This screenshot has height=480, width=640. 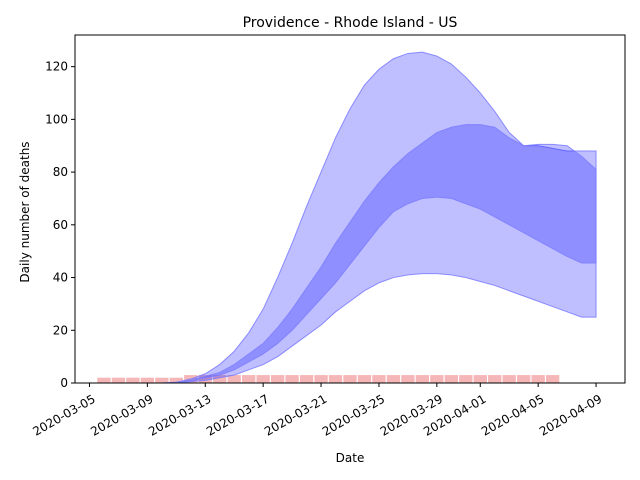 I want to click on y-tick-label: 100, so click(x=56, y=119).